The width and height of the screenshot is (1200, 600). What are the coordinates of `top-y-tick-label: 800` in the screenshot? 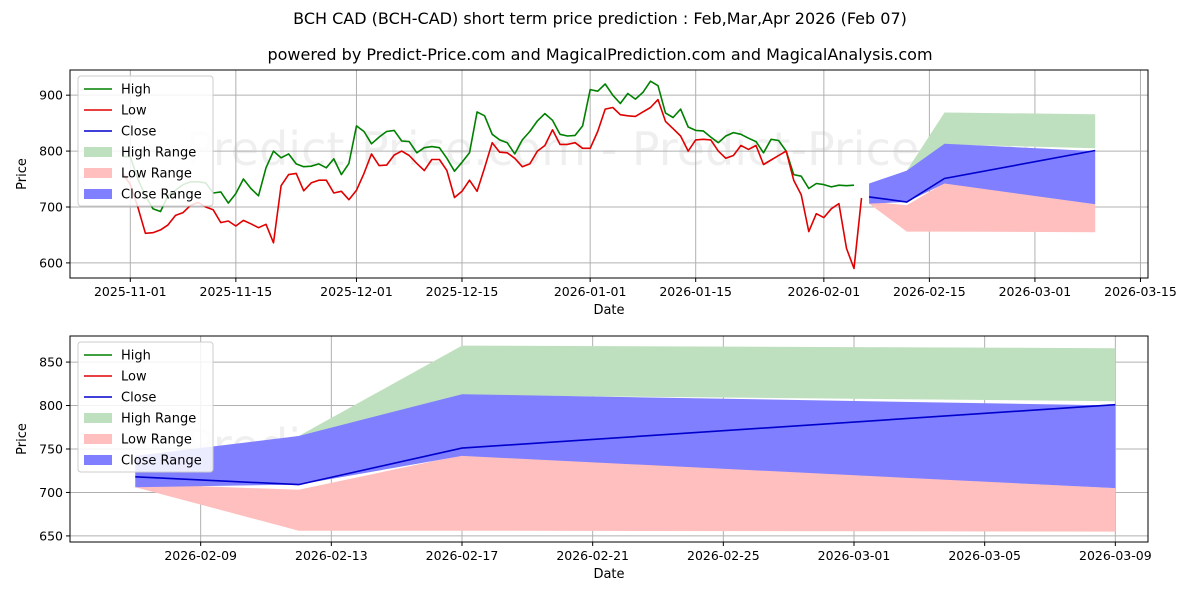 It's located at (51, 151).